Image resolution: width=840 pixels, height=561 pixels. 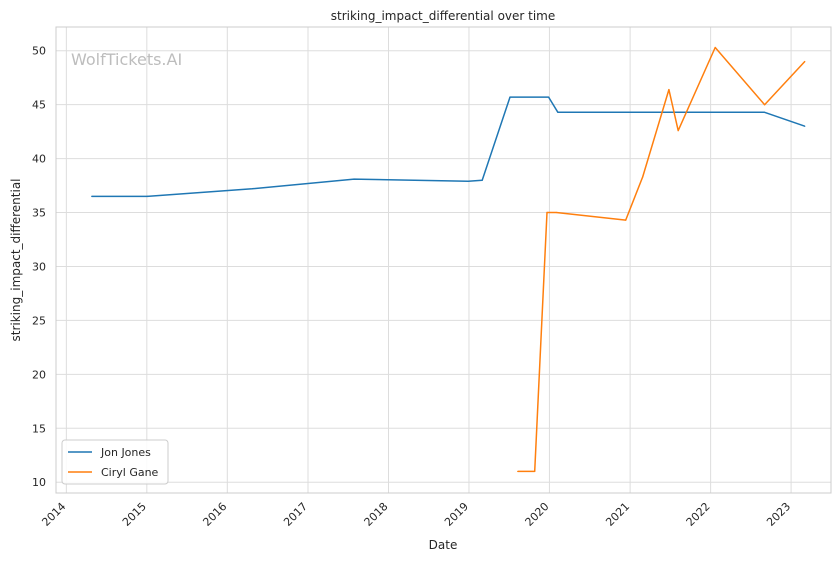 What do you see at coordinates (39, 105) in the screenshot?
I see `y-tick-label: 45` at bounding box center [39, 105].